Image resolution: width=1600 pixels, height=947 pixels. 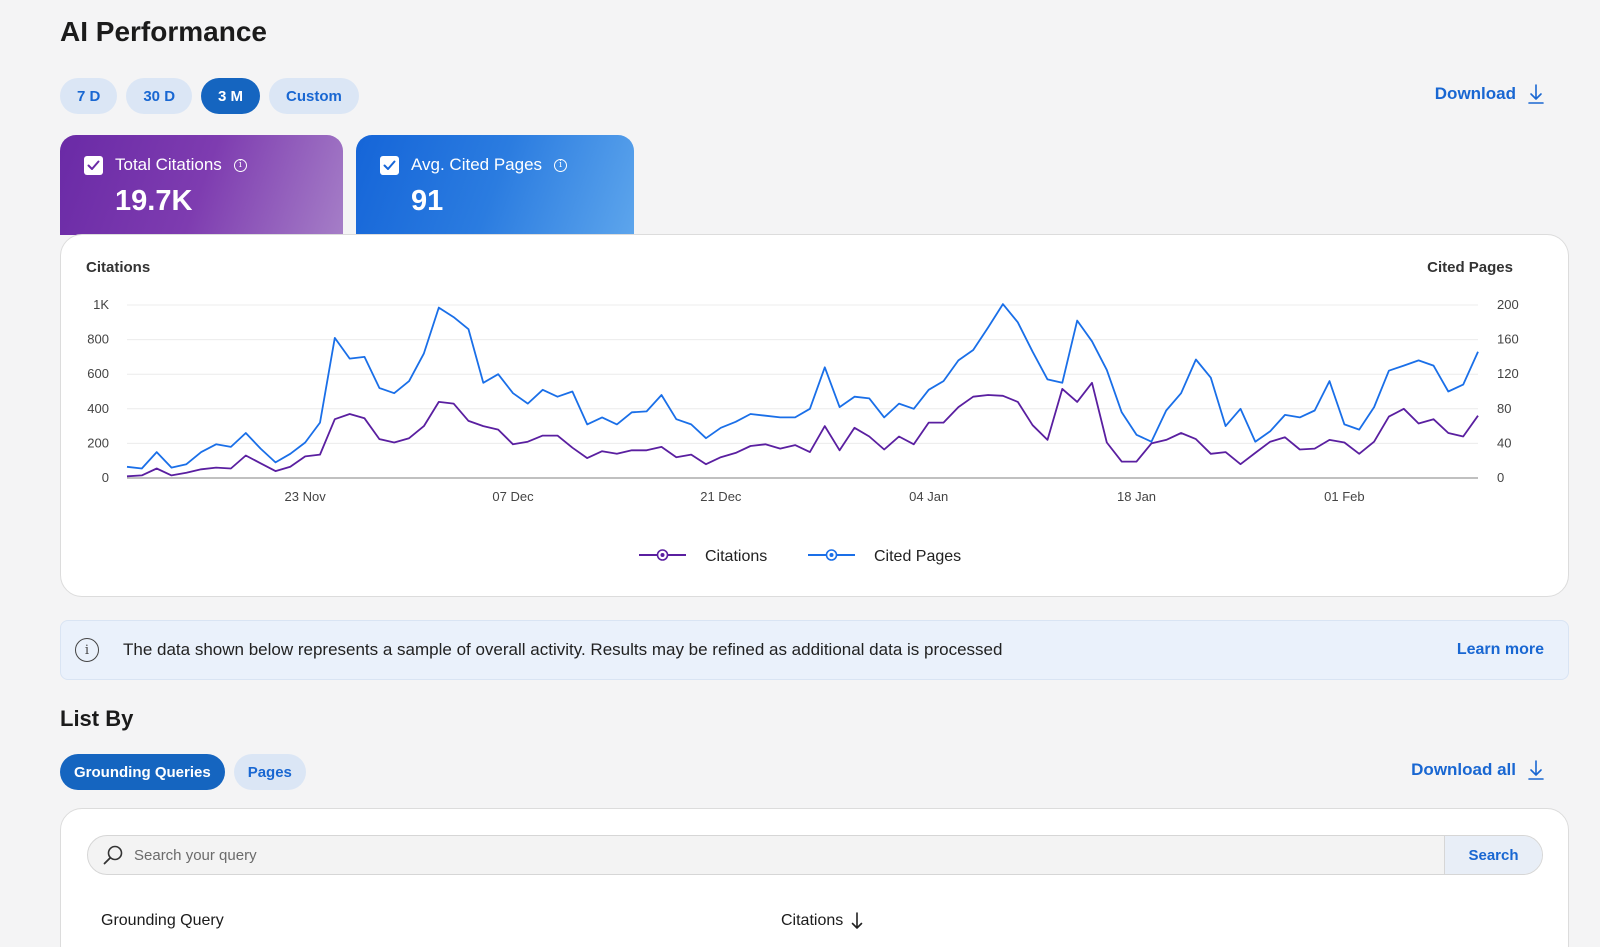 I want to click on legend-label-cited-pages: Cited Pages, so click(x=917, y=556).